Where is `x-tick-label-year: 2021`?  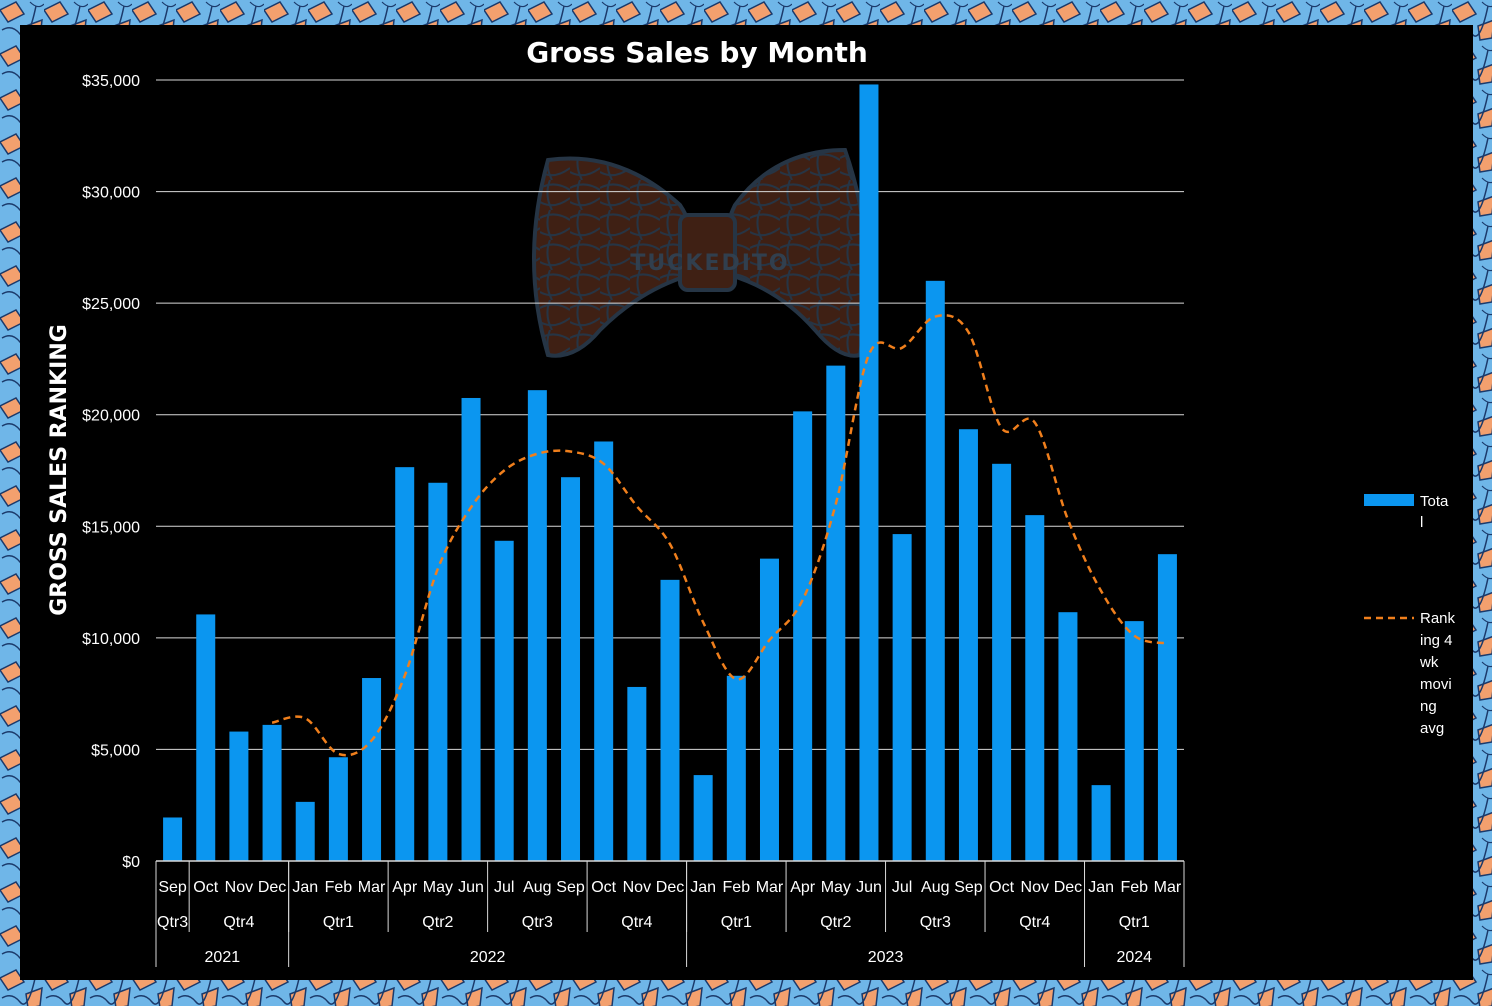
x-tick-label-year: 2021 is located at coordinates (223, 957).